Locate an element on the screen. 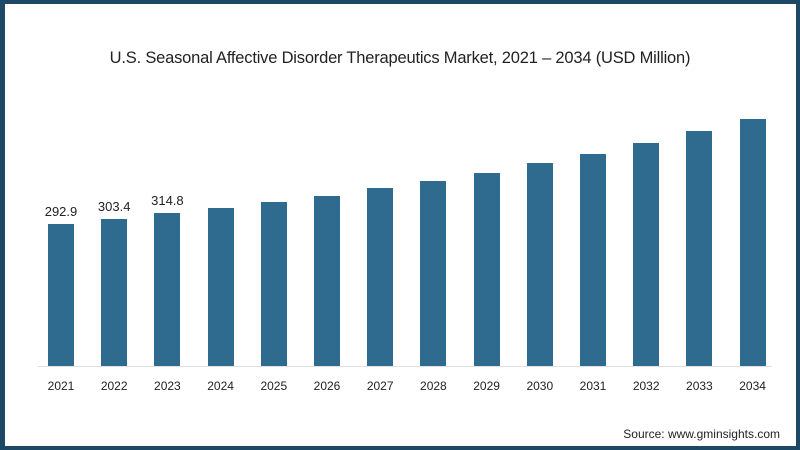  x-tick-label: 2023 is located at coordinates (167, 386).